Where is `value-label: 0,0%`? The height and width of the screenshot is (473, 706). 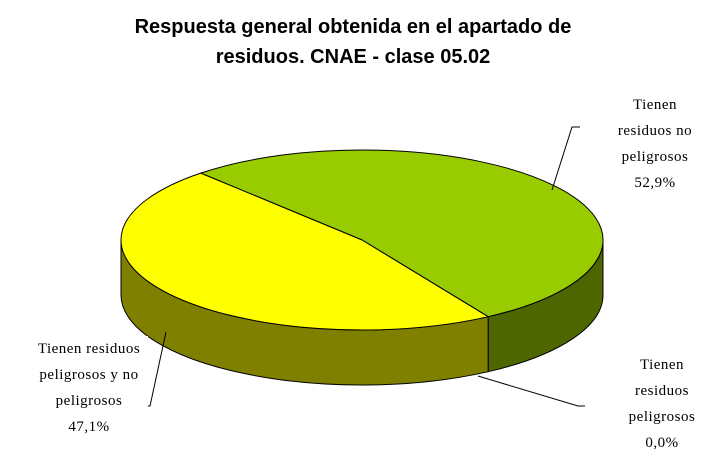
value-label: 0,0% is located at coordinates (662, 443).